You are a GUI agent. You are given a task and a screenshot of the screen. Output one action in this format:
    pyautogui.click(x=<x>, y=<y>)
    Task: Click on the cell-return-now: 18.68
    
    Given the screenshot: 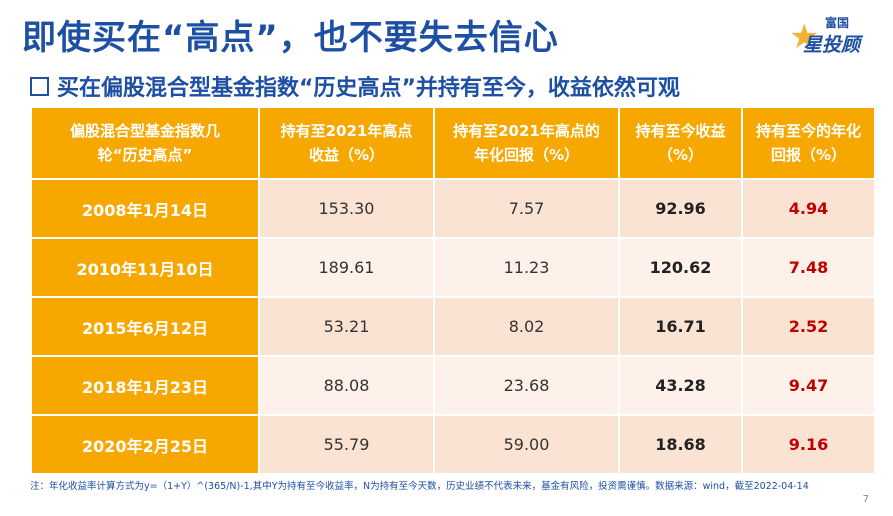 What is the action you would take?
    pyautogui.click(x=680, y=444)
    